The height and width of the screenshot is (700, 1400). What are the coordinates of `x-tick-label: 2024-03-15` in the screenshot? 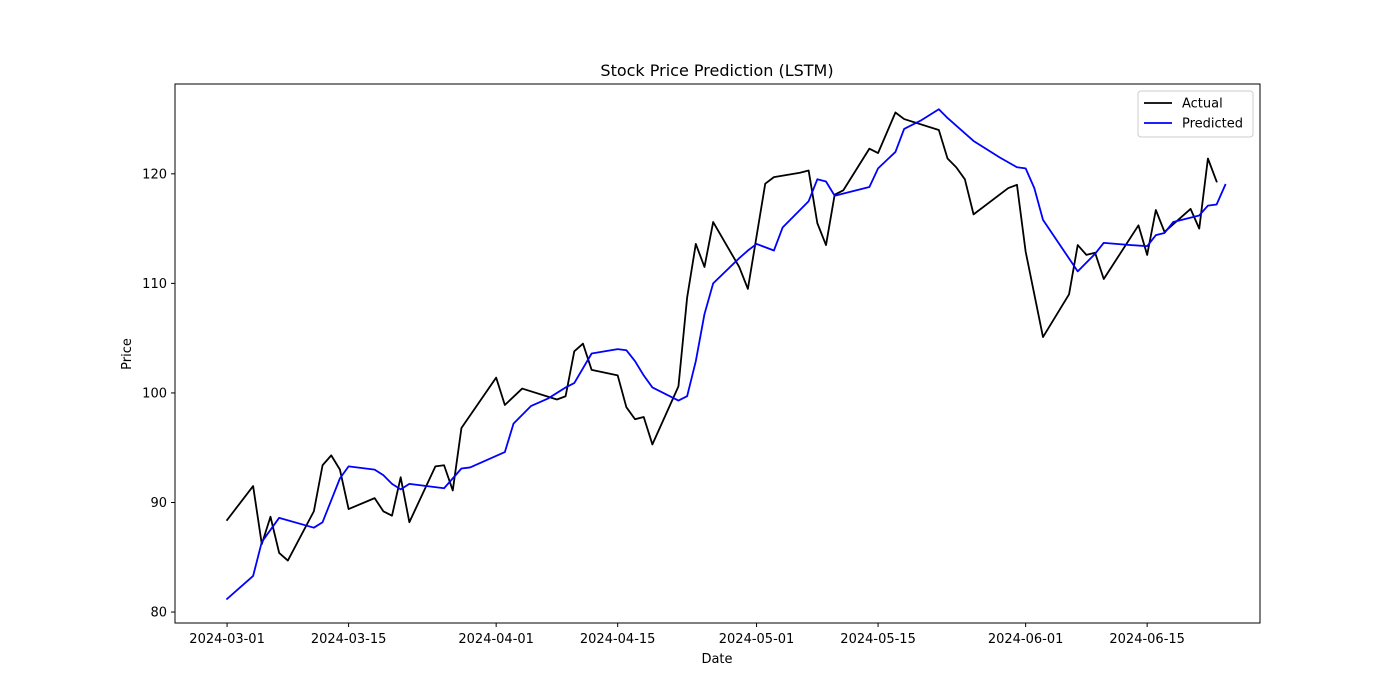 It's located at (349, 639).